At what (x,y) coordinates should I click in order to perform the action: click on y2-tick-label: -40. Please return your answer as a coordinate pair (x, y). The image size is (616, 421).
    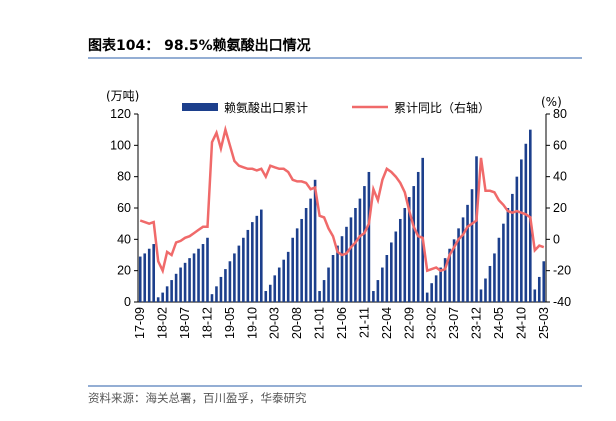
    Looking at the image, I should click on (562, 302).